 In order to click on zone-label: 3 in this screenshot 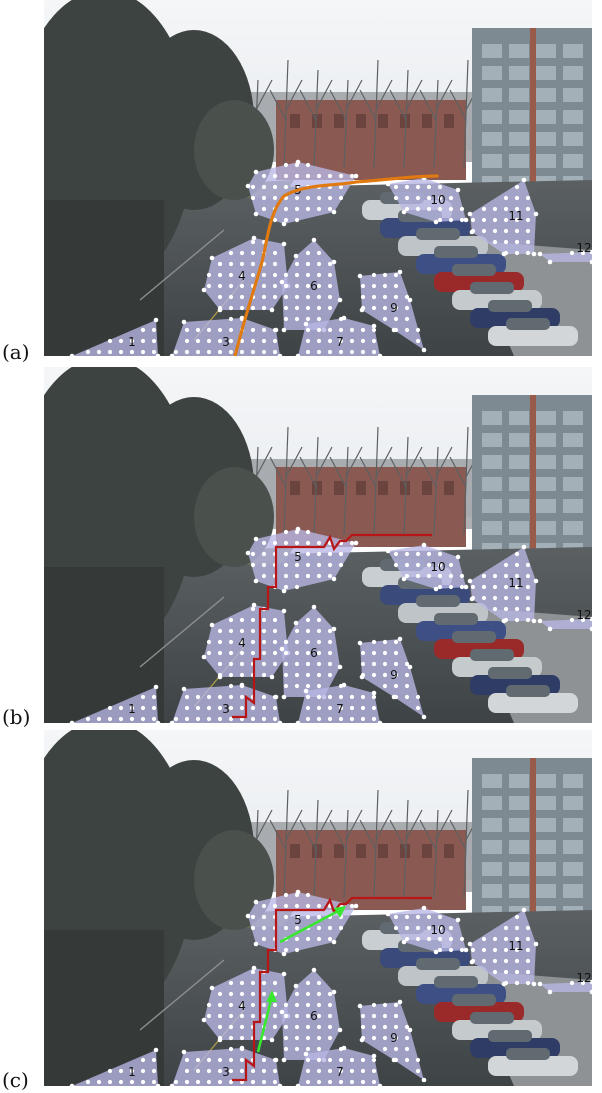, I will do `click(226, 709)`.